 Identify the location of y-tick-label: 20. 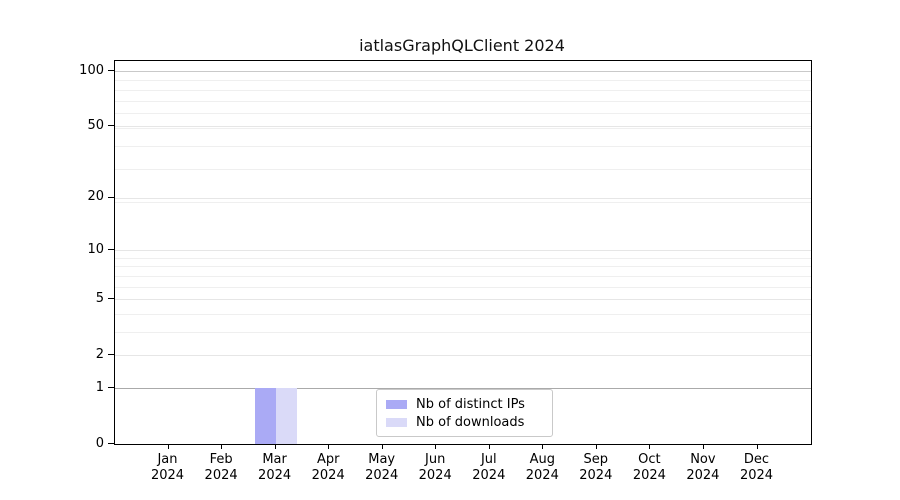
(95, 197).